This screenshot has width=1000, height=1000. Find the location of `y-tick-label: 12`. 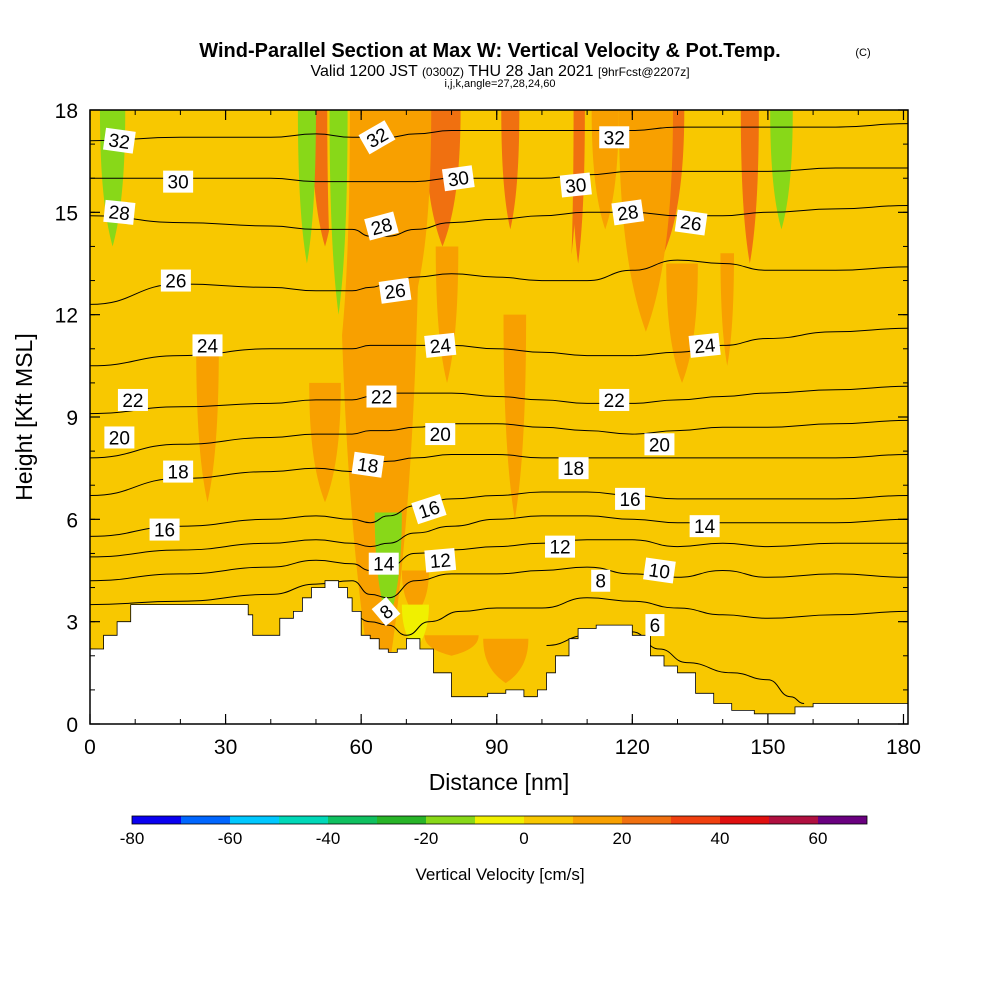

y-tick-label: 12 is located at coordinates (66, 316).